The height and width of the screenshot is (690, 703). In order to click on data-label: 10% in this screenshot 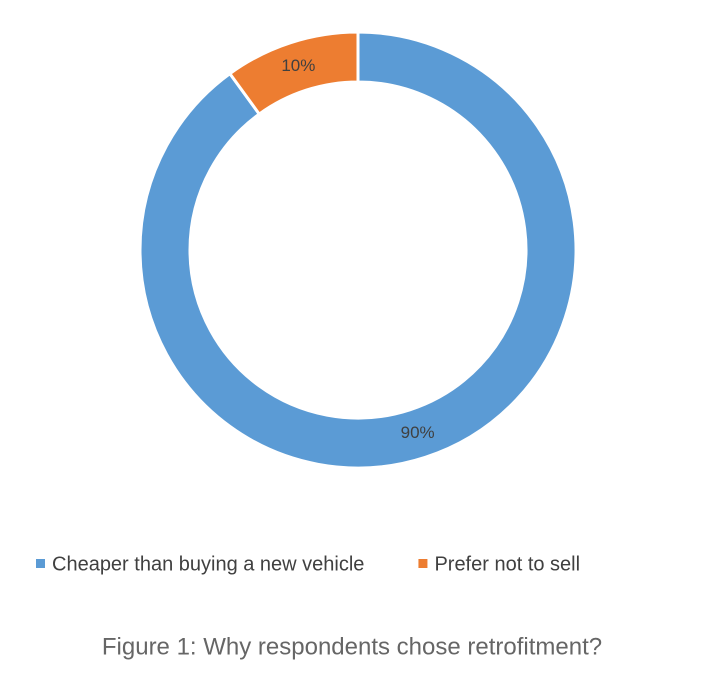, I will do `click(298, 65)`.